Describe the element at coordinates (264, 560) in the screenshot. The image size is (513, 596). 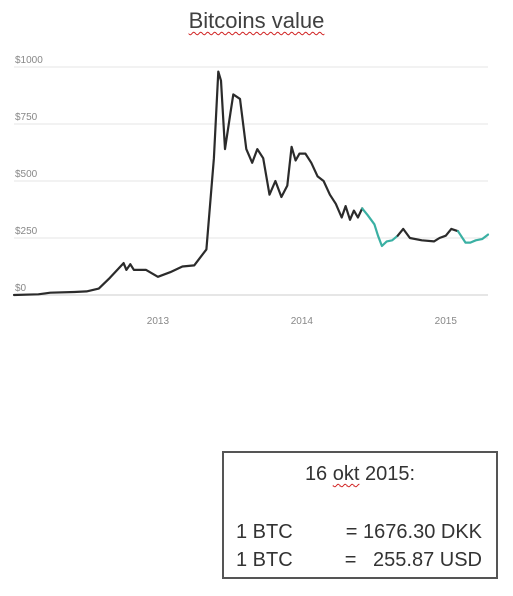
I see `rate-usd-label: 1 BTC` at that location.